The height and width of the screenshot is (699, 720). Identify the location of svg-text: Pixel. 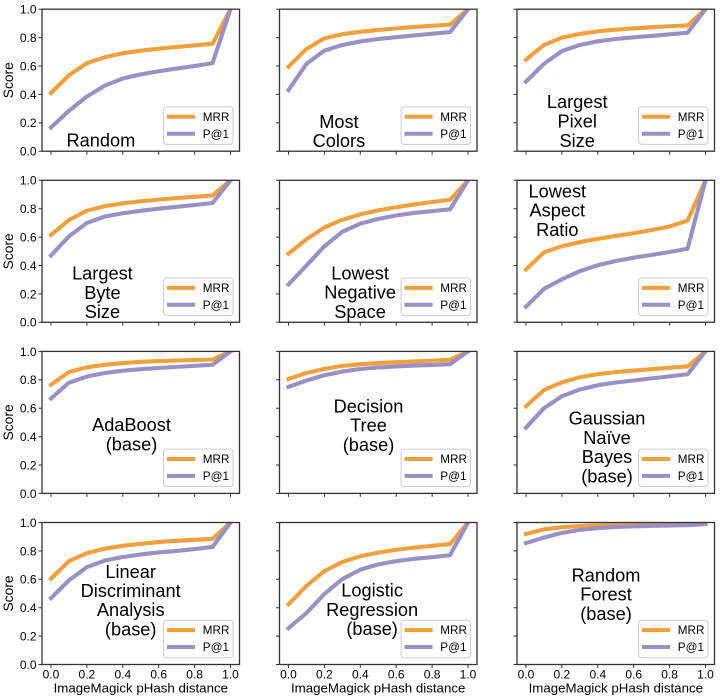
(576, 122).